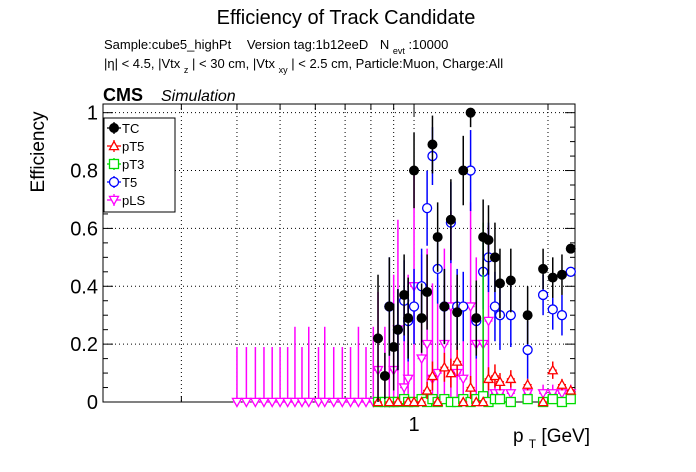 This screenshot has width=696, height=472. I want to click on legend-entry-T5: T5, so click(122, 182).